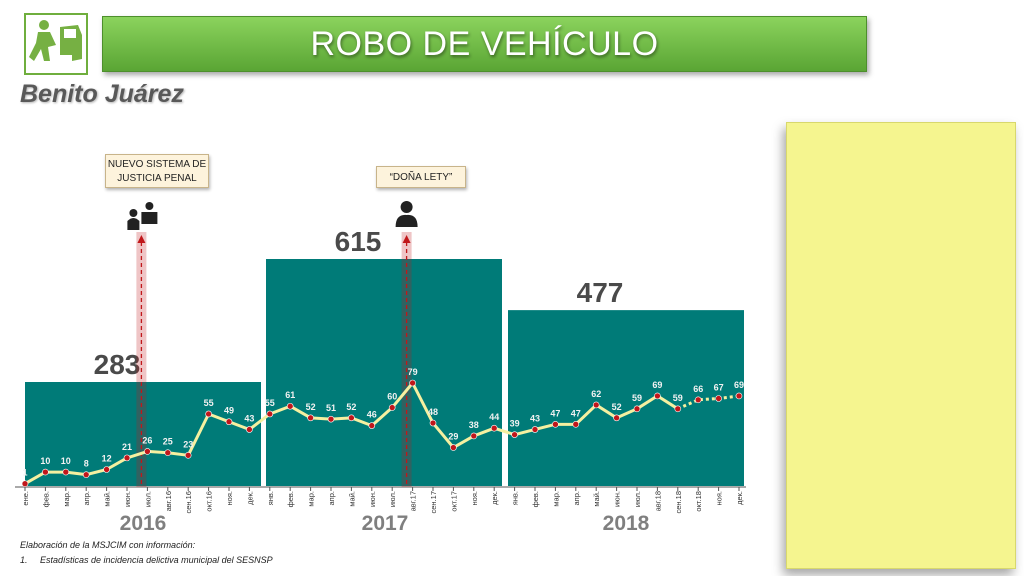  I want to click on x-tick-label: ене., so click(25, 498).